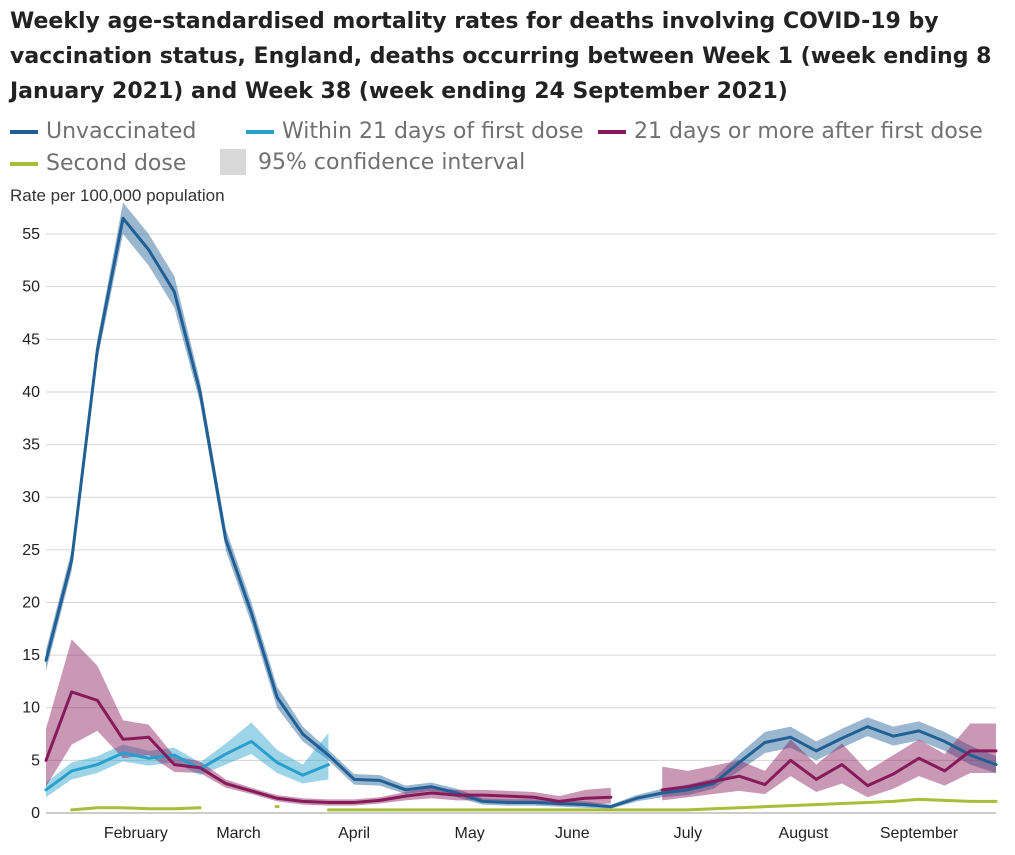 This screenshot has width=1015, height=855. I want to click on y-tick-label: 50, so click(31, 287).